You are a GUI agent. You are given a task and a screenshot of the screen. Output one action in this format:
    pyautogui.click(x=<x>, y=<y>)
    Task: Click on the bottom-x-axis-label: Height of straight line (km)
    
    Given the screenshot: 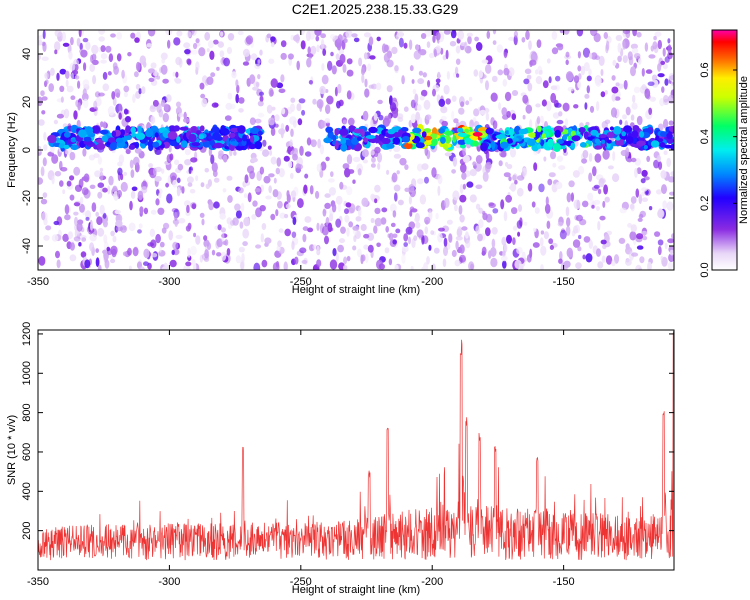 What is the action you would take?
    pyautogui.click(x=356, y=590)
    